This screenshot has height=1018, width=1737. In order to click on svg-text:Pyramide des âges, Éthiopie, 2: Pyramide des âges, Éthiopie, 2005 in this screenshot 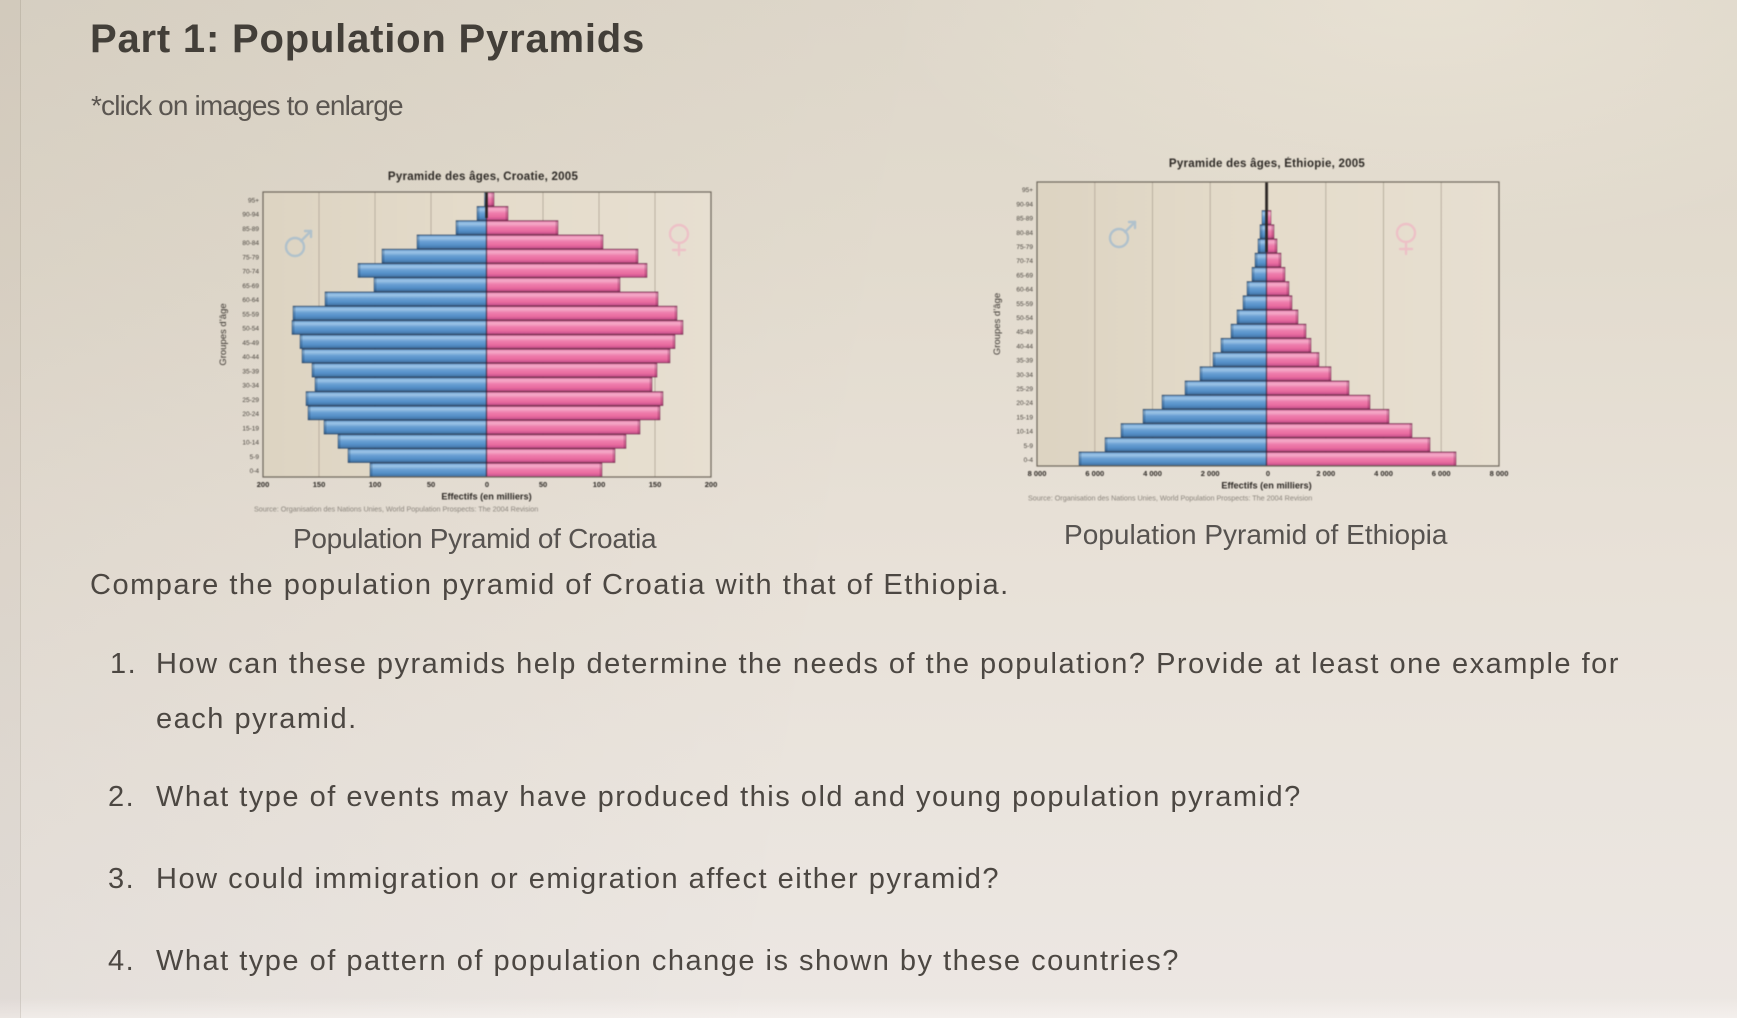, I will do `click(1267, 163)`.